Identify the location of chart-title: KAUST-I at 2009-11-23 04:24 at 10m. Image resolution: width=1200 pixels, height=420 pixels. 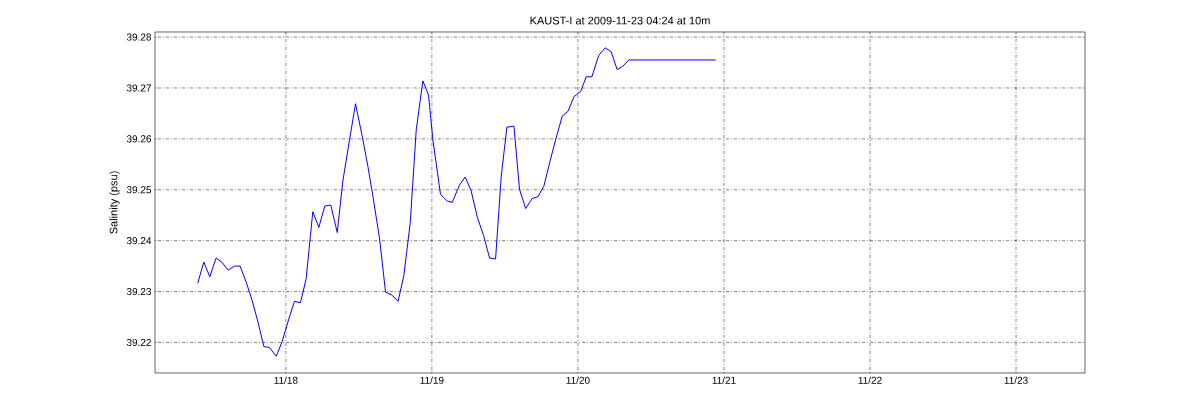
(620, 20).